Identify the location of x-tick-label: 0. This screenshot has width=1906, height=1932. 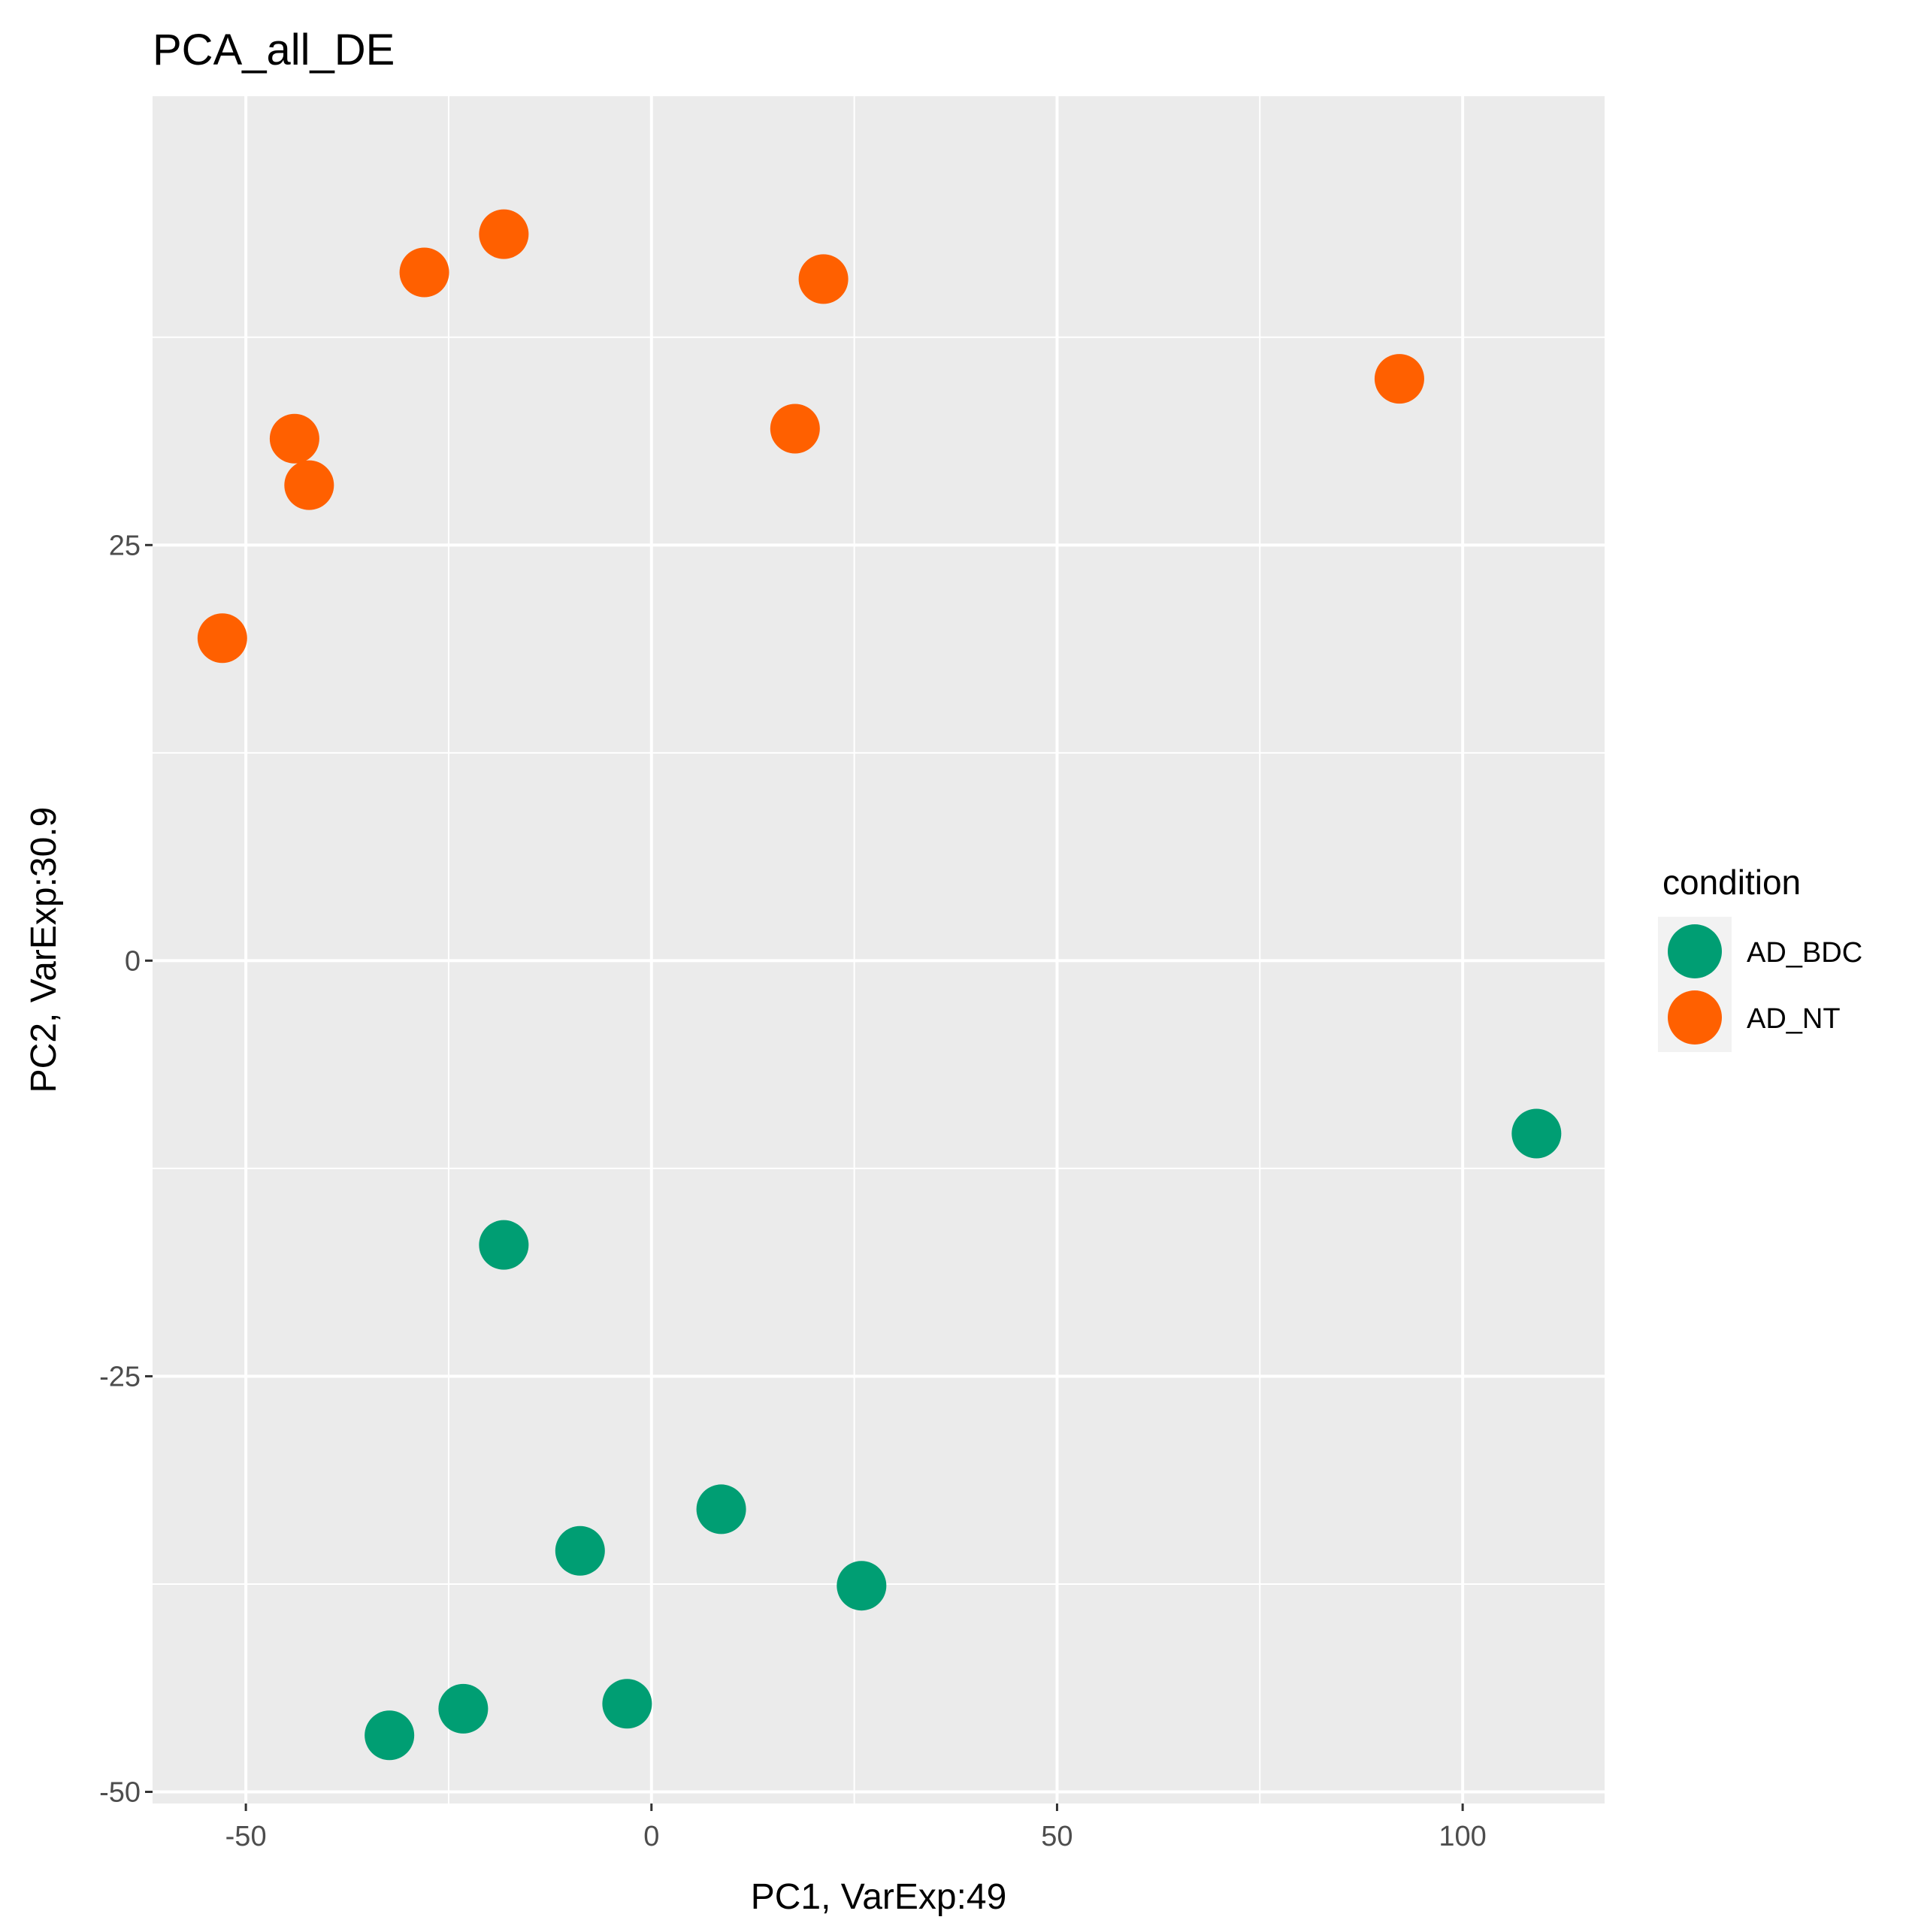
(651, 1837).